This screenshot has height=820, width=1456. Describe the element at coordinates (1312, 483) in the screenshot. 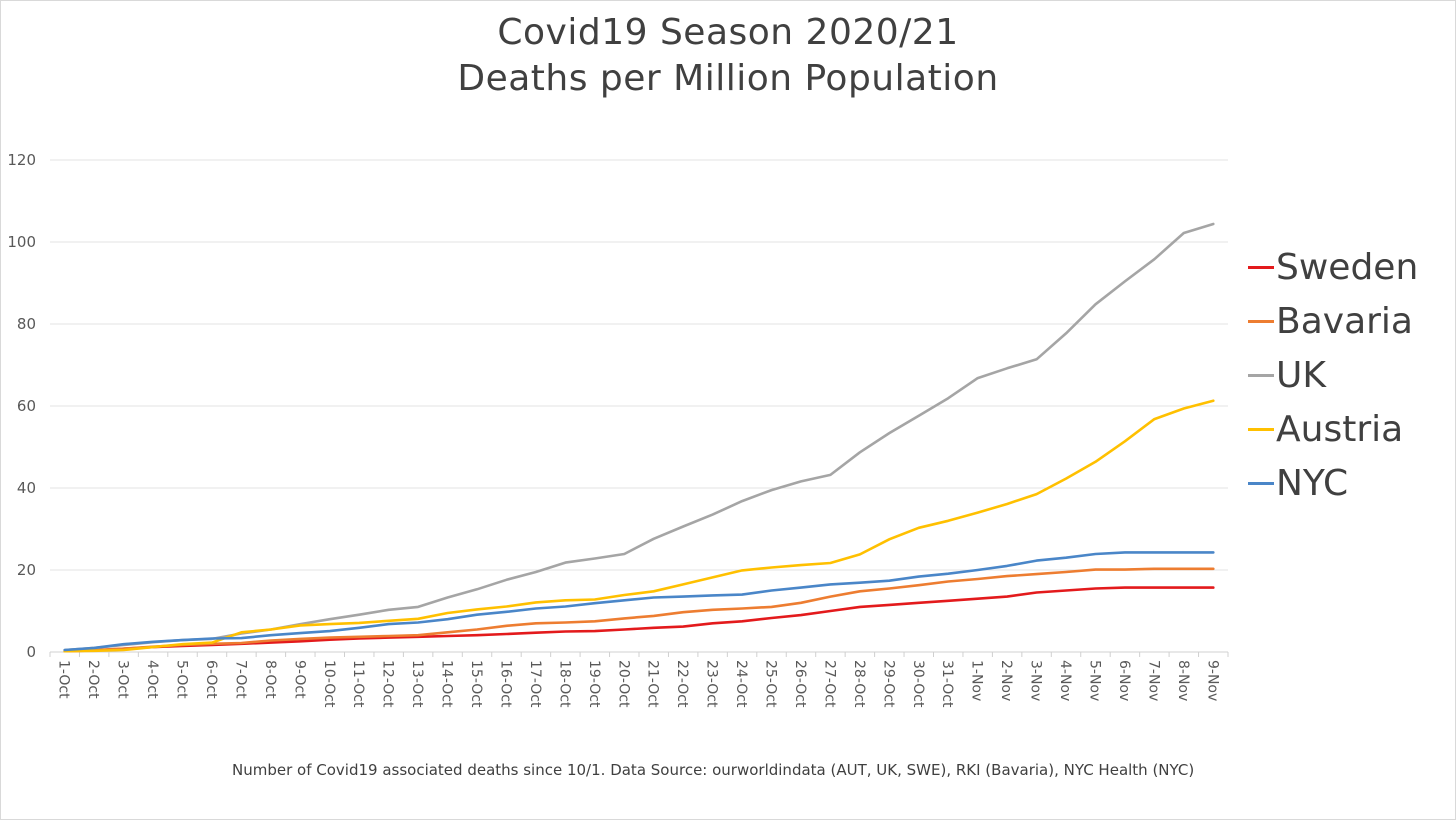

I see `legend-label: NYC` at that location.